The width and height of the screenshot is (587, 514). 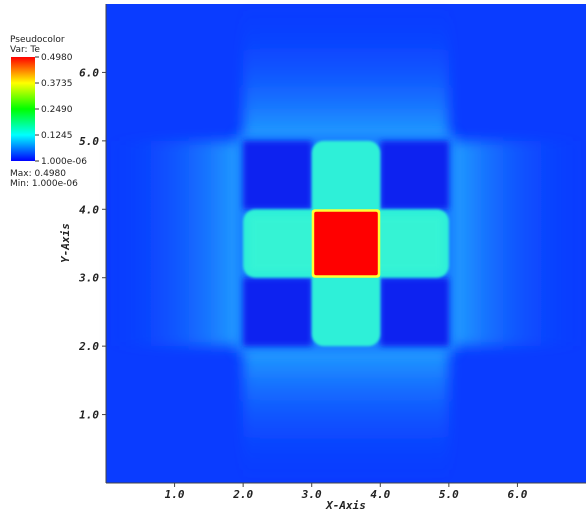 What do you see at coordinates (517, 243) in the screenshot?
I see `halo-right` at bounding box center [517, 243].